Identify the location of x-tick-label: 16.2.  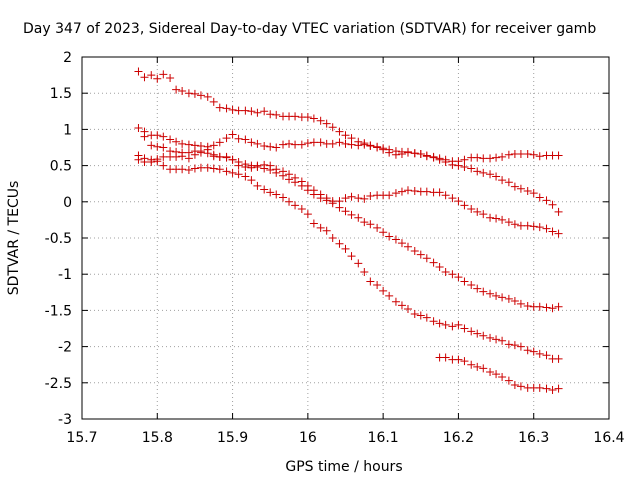
(458, 438).